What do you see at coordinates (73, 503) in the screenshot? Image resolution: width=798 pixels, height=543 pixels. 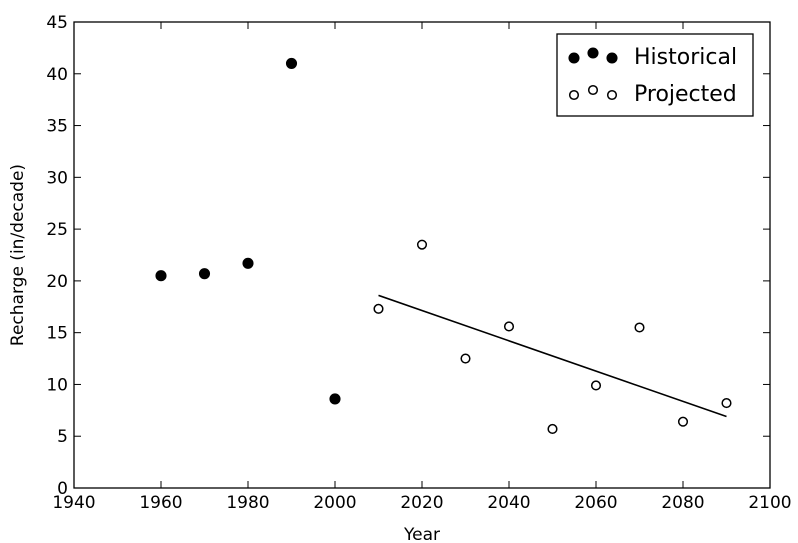 I see `x-tick-label: 1940` at bounding box center [73, 503].